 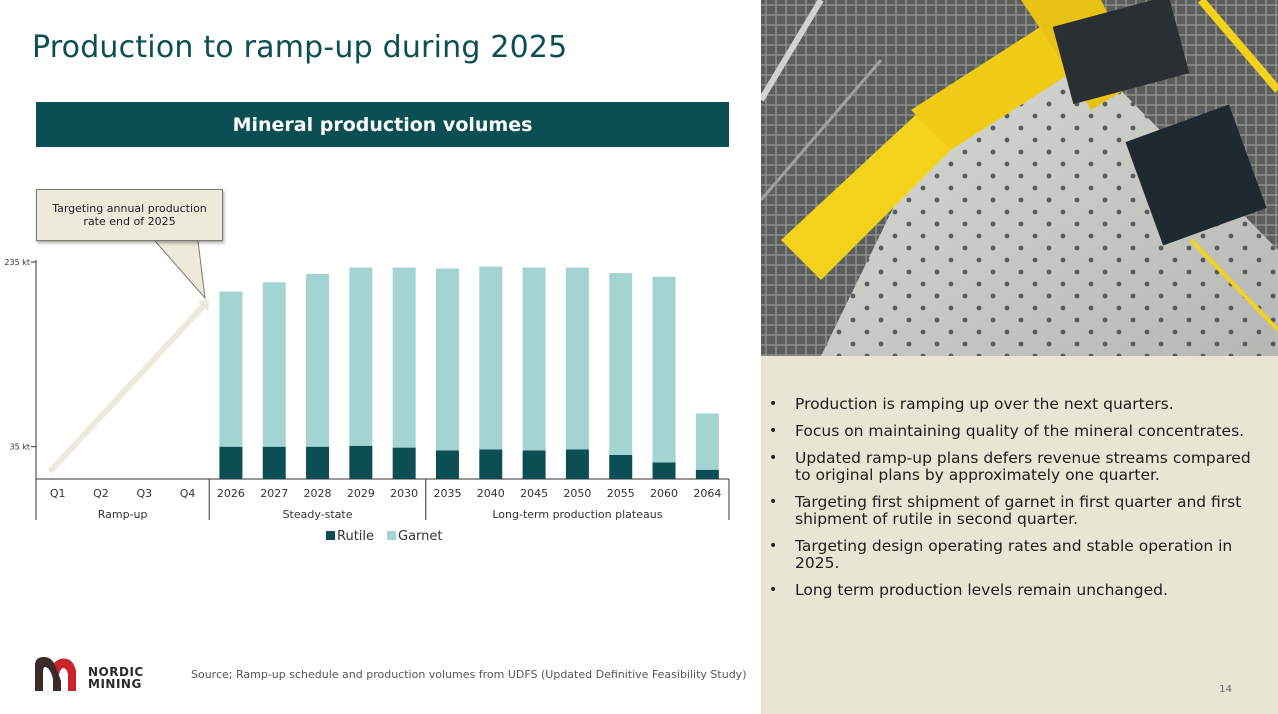 What do you see at coordinates (123, 514) in the screenshot?
I see `group-label: Ramp-up` at bounding box center [123, 514].